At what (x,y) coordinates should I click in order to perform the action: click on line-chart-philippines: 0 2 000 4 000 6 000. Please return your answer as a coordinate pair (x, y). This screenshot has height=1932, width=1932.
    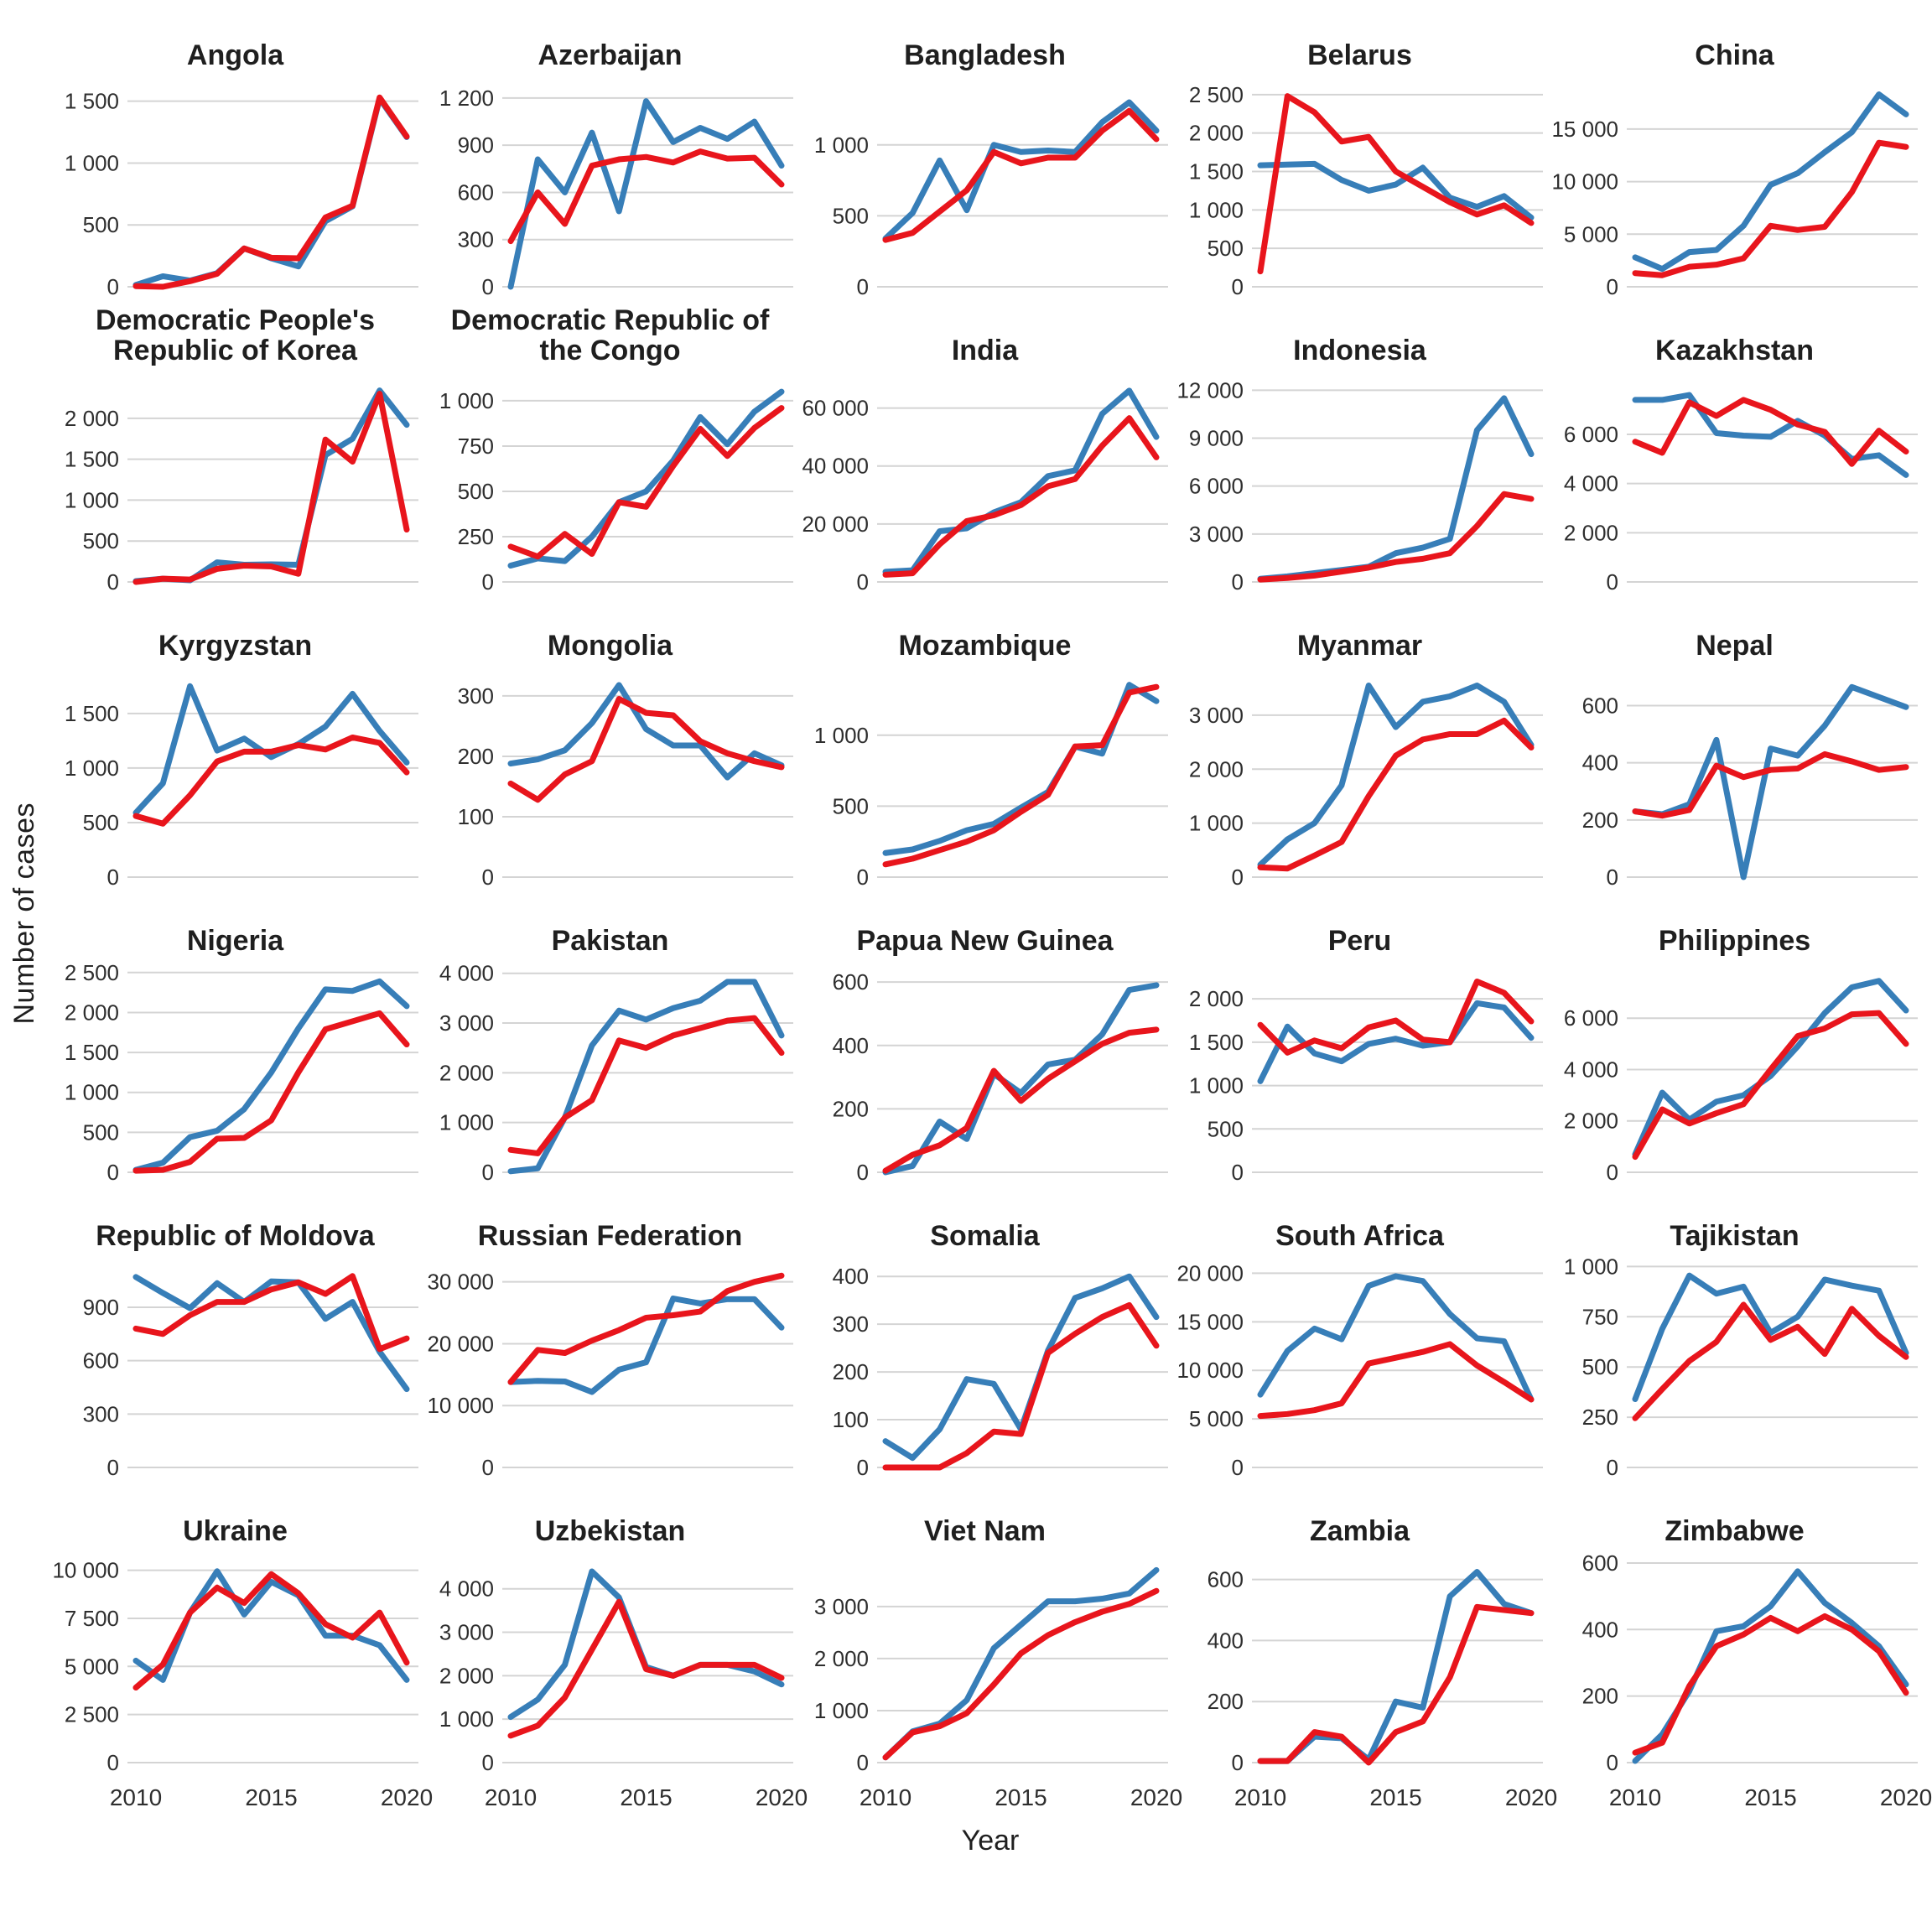
    Looking at the image, I should click on (1741, 1081).